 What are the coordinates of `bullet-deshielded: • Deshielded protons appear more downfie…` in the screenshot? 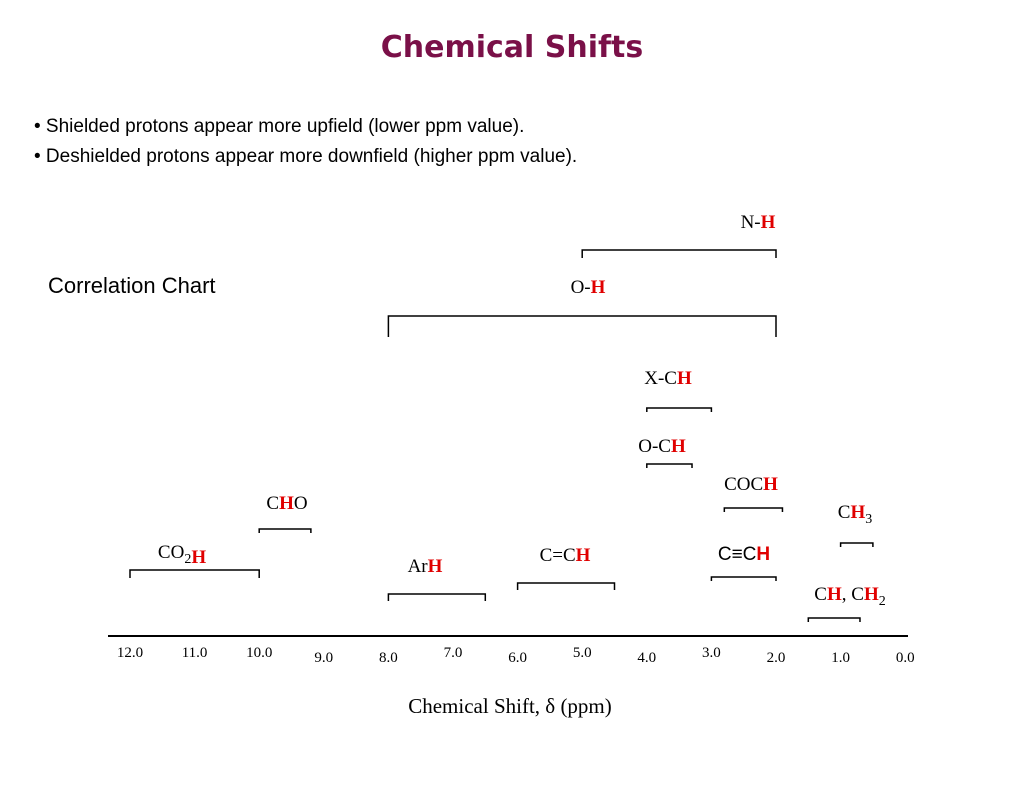 It's located at (306, 156).